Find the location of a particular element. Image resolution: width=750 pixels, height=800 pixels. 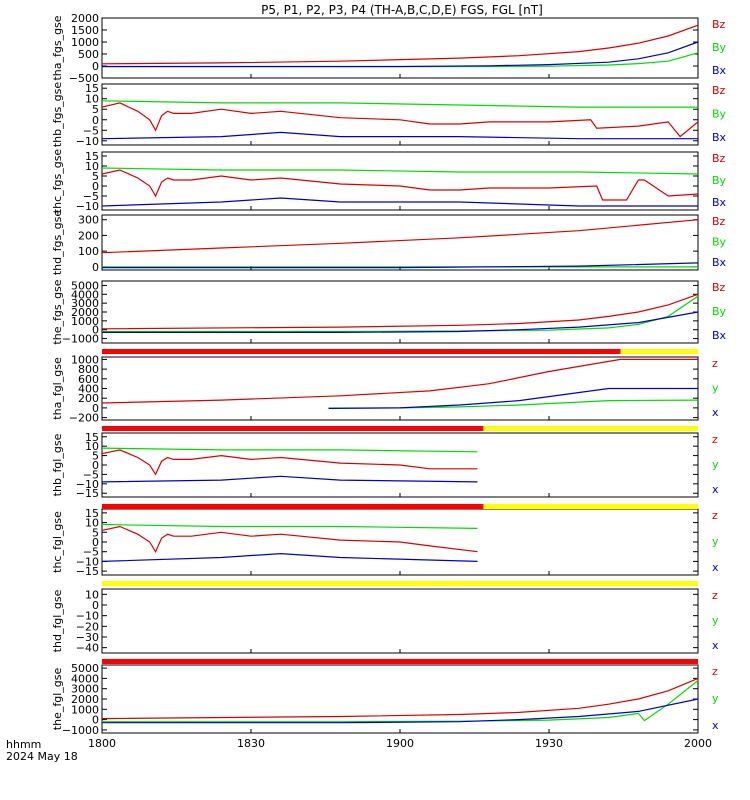

y-axis-label: tha_fgs_gse is located at coordinates (57, 47).